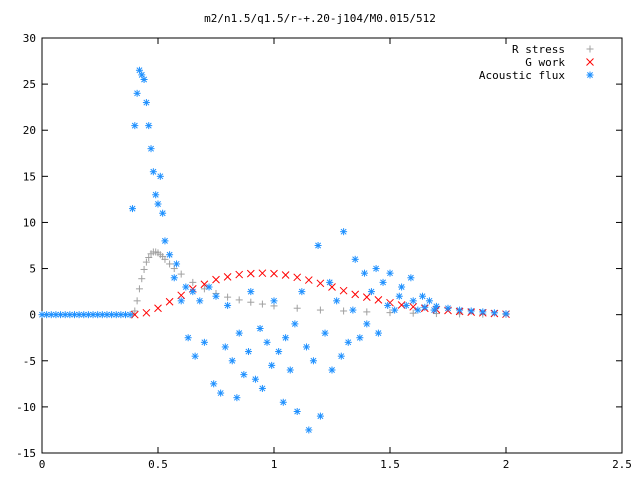 The width and height of the screenshot is (640, 480). What do you see at coordinates (590, 49) in the screenshot?
I see `legend-marker` at bounding box center [590, 49].